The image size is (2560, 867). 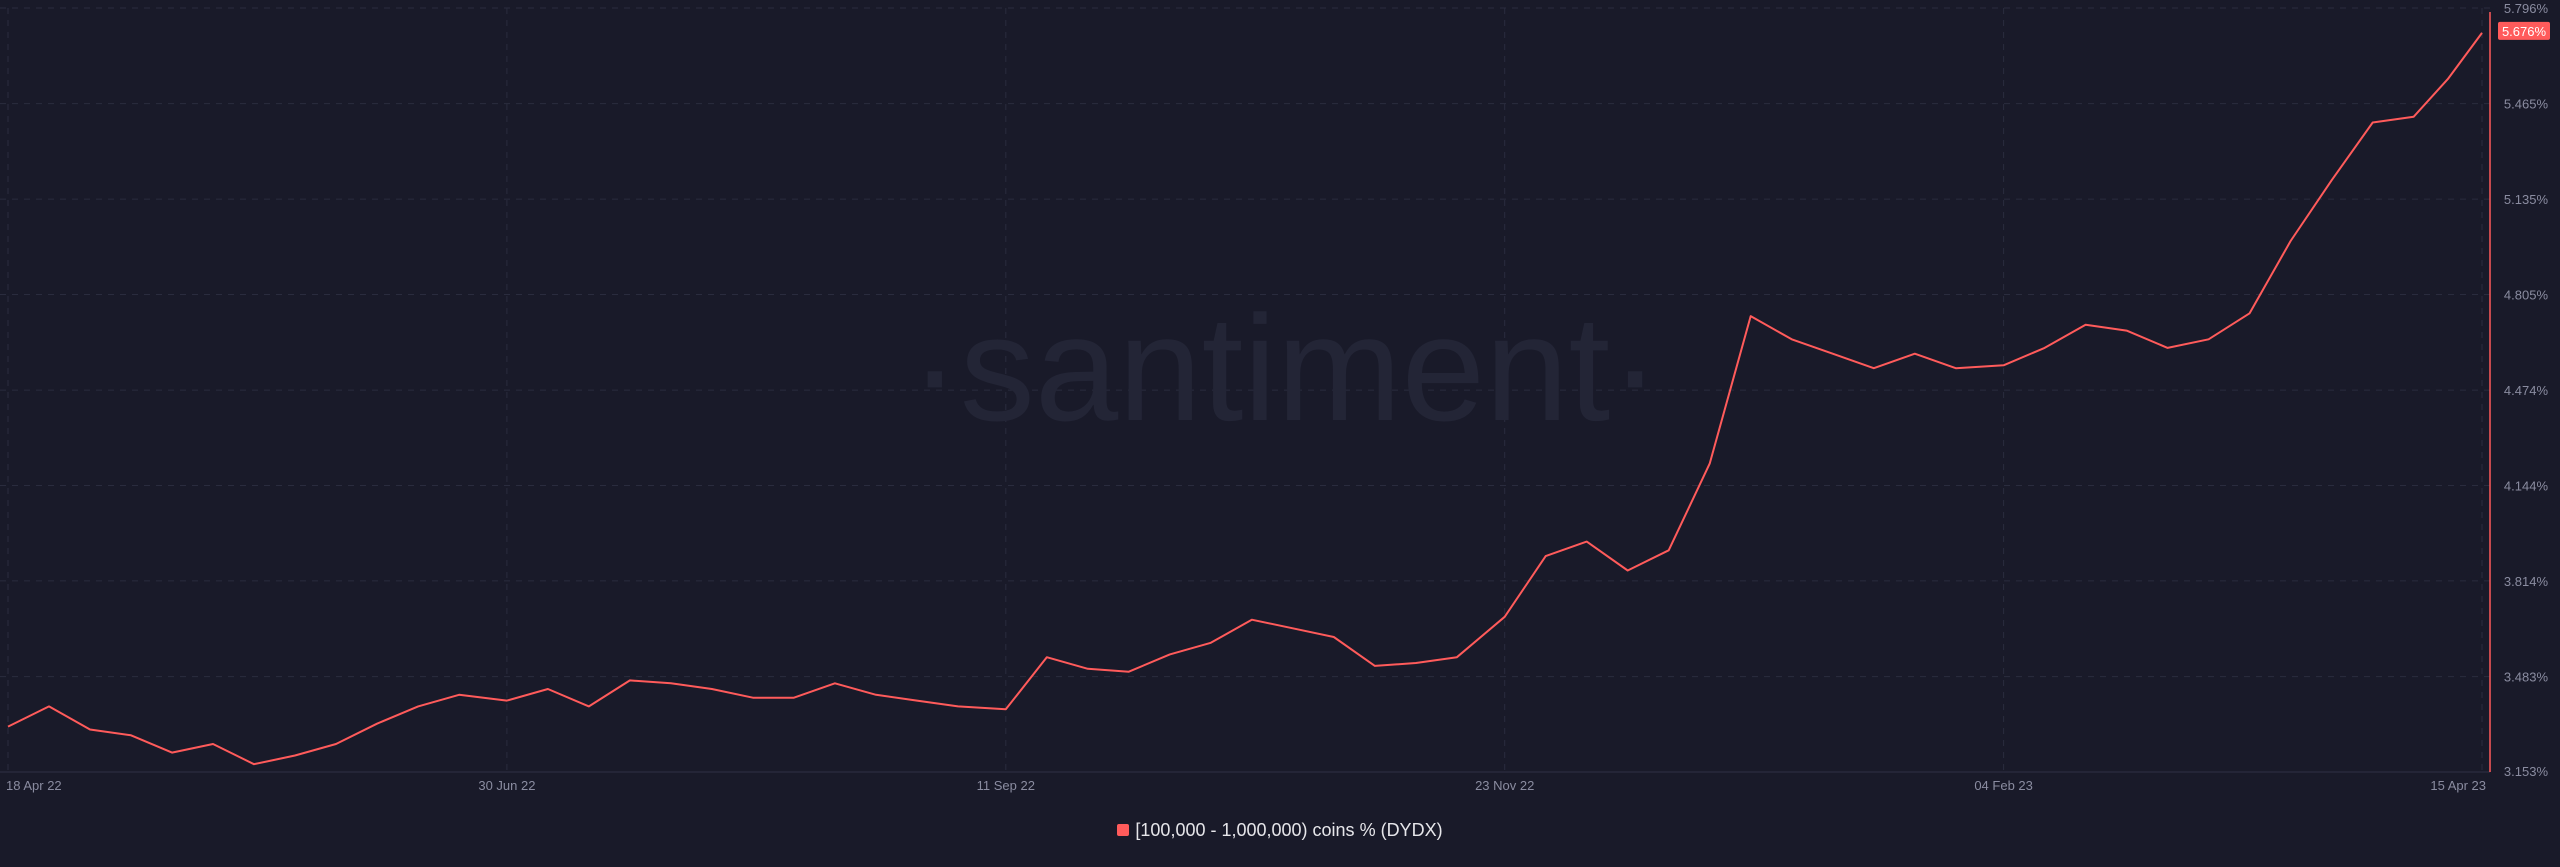 I want to click on current-value-label: 5.676%, so click(x=2524, y=31).